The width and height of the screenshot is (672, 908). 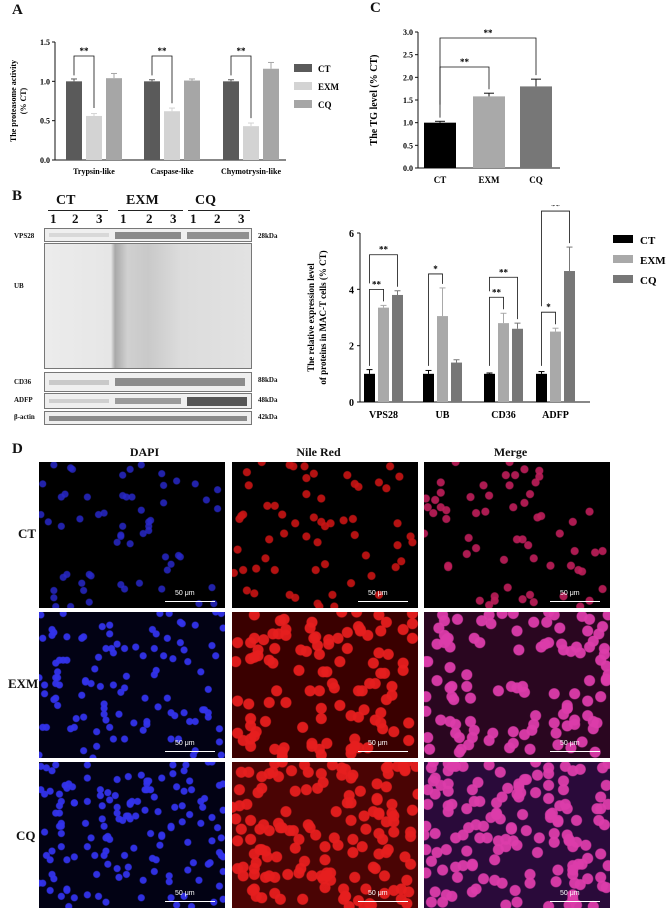 I want to click on x-tick-label: UB, so click(x=443, y=415).